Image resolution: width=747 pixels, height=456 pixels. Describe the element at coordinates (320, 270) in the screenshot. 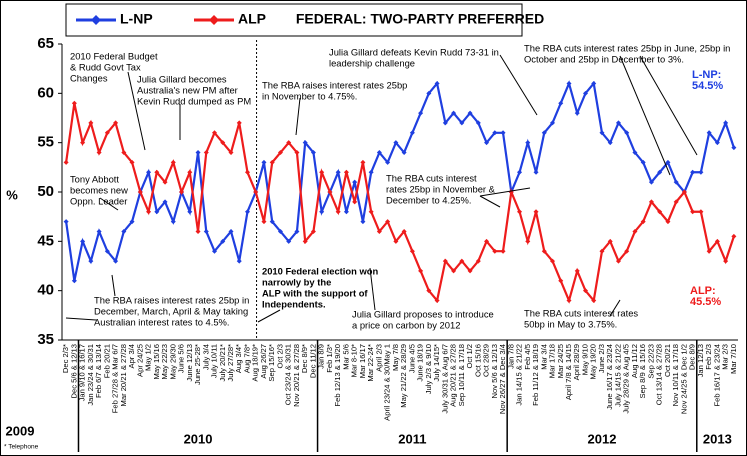

I see `annotation: 2010 Federal election won` at that location.